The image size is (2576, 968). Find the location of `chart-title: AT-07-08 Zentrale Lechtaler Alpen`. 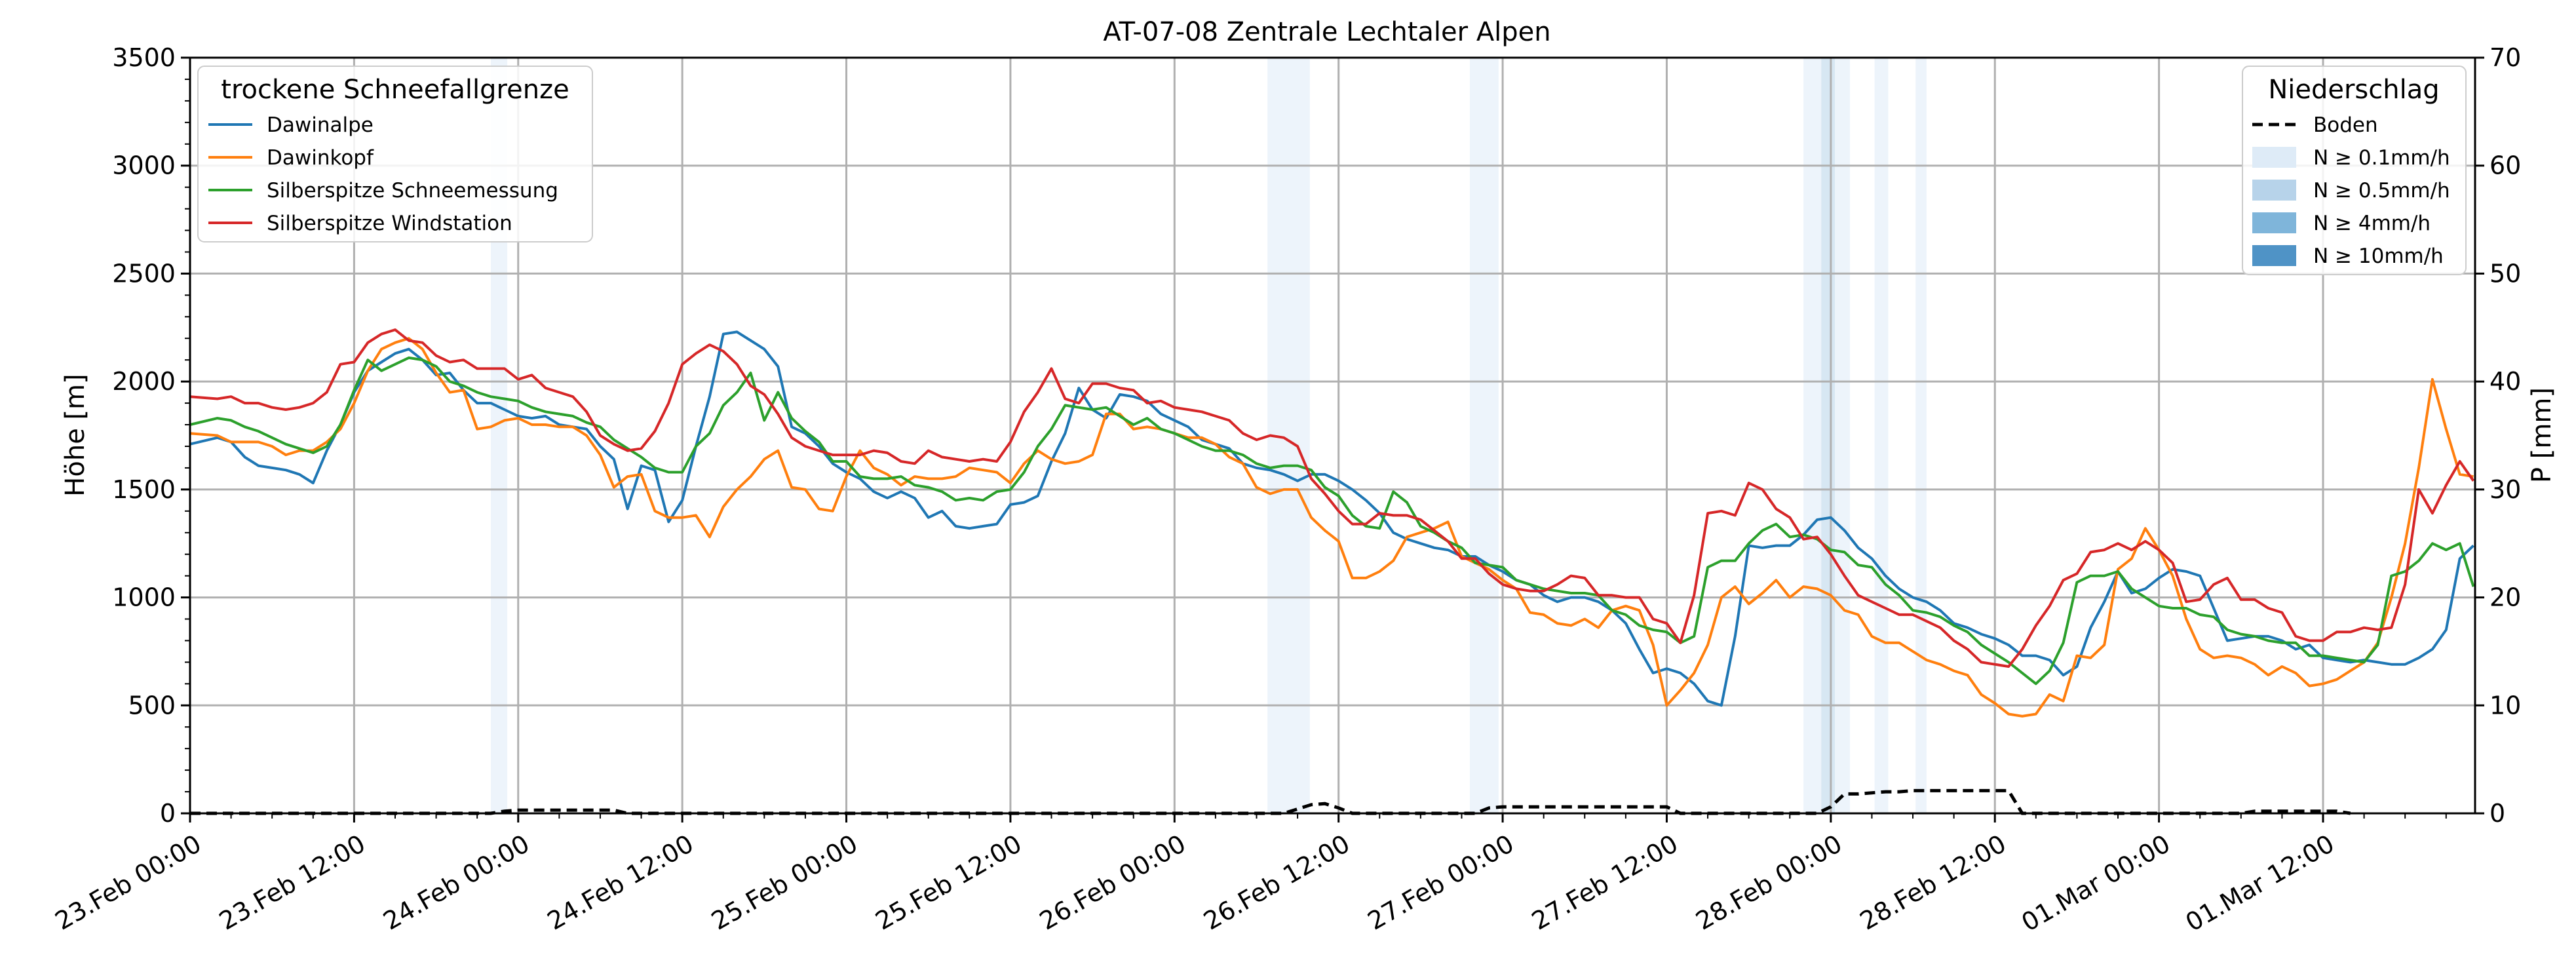

chart-title: AT-07-08 Zentrale Lechtaler Alpen is located at coordinates (1326, 32).